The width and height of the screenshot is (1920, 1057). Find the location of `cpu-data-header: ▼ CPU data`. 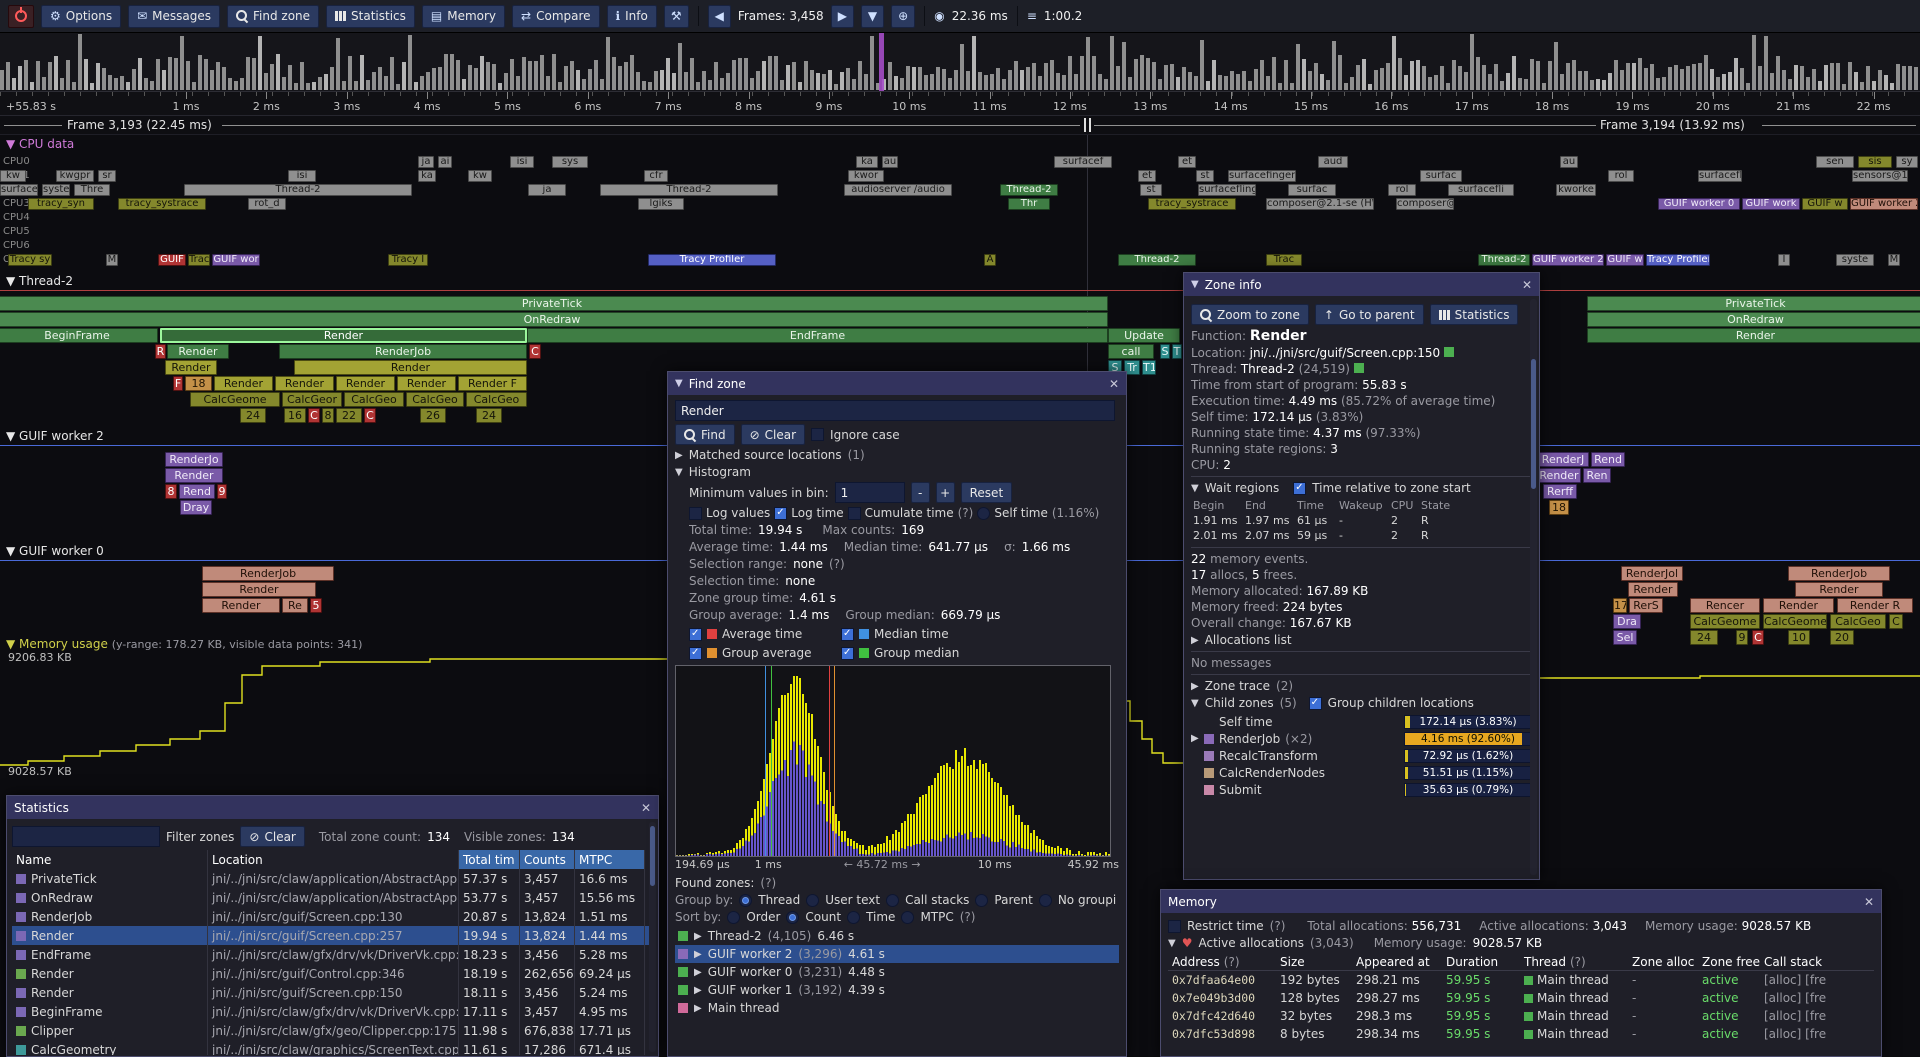

cpu-data-header: ▼ CPU data is located at coordinates (40, 144).